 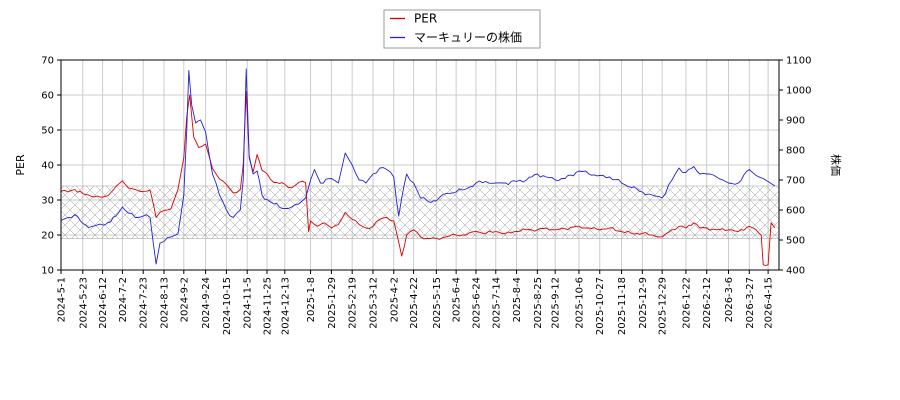 What do you see at coordinates (267, 306) in the screenshot?
I see `x-tick-label: 2024-11-25` at bounding box center [267, 306].